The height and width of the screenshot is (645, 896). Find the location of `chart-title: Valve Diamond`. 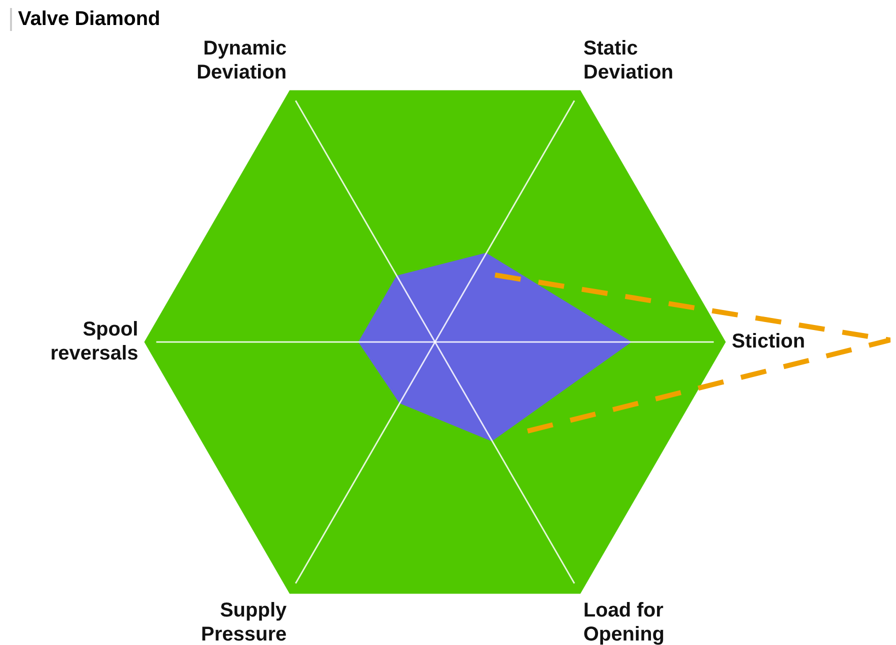

chart-title: Valve Diamond is located at coordinates (85, 19).